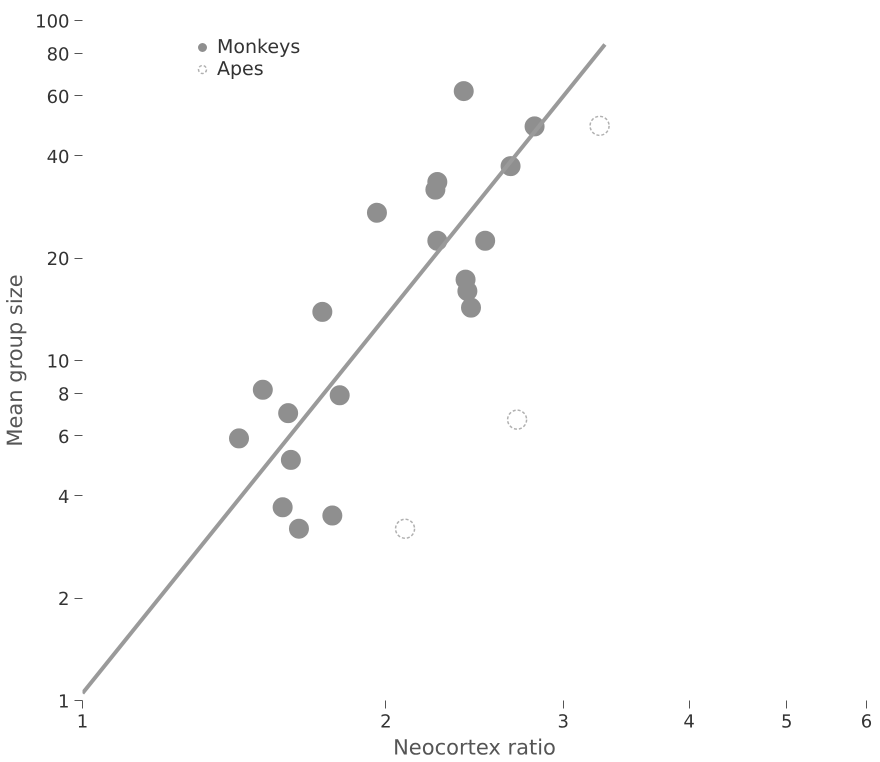 The height and width of the screenshot is (762, 880). What do you see at coordinates (689, 722) in the screenshot?
I see `x-tick-label: 4` at bounding box center [689, 722].